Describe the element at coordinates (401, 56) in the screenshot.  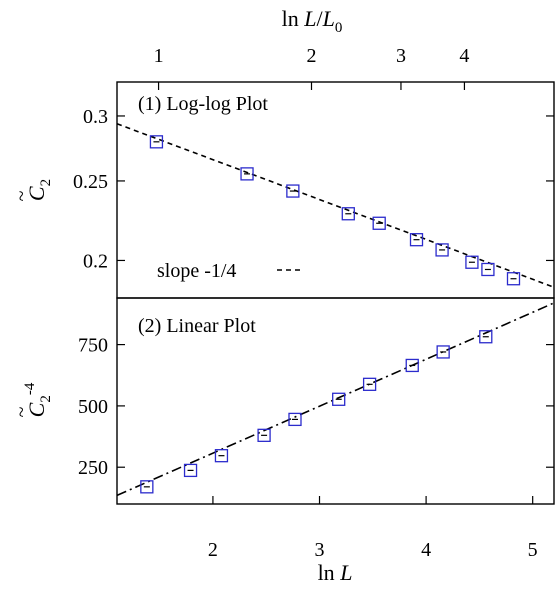
I see `top-axis-tick-label: 3` at that location.